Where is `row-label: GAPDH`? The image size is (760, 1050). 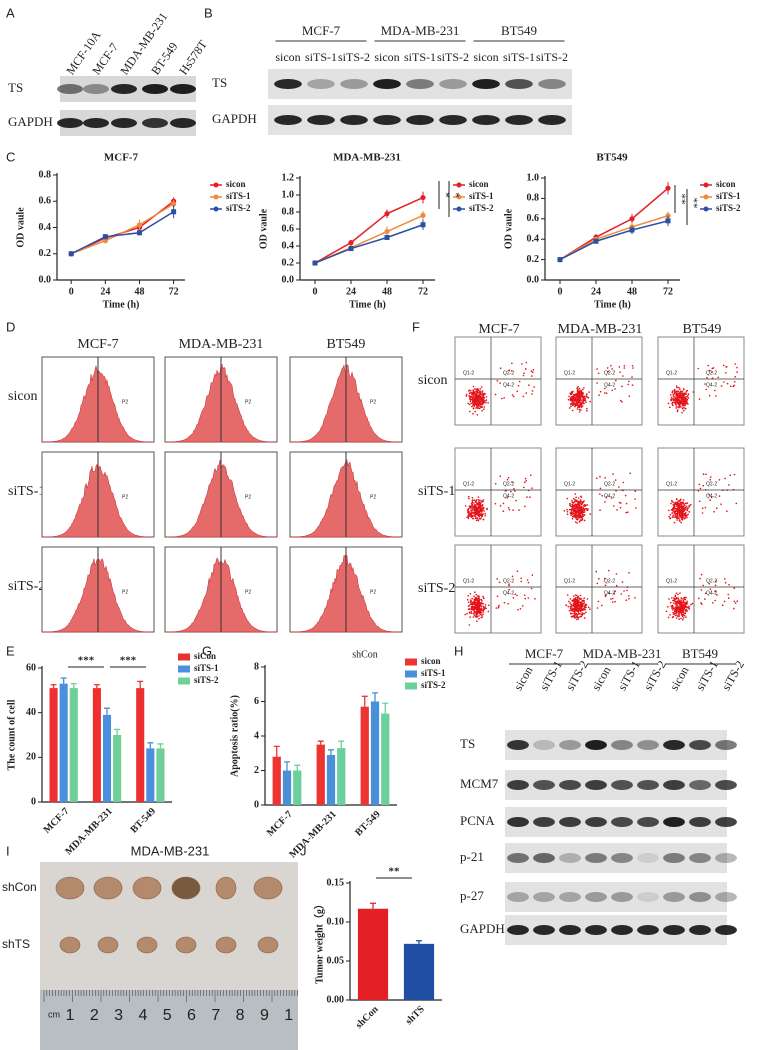 row-label: GAPDH is located at coordinates (30, 121).